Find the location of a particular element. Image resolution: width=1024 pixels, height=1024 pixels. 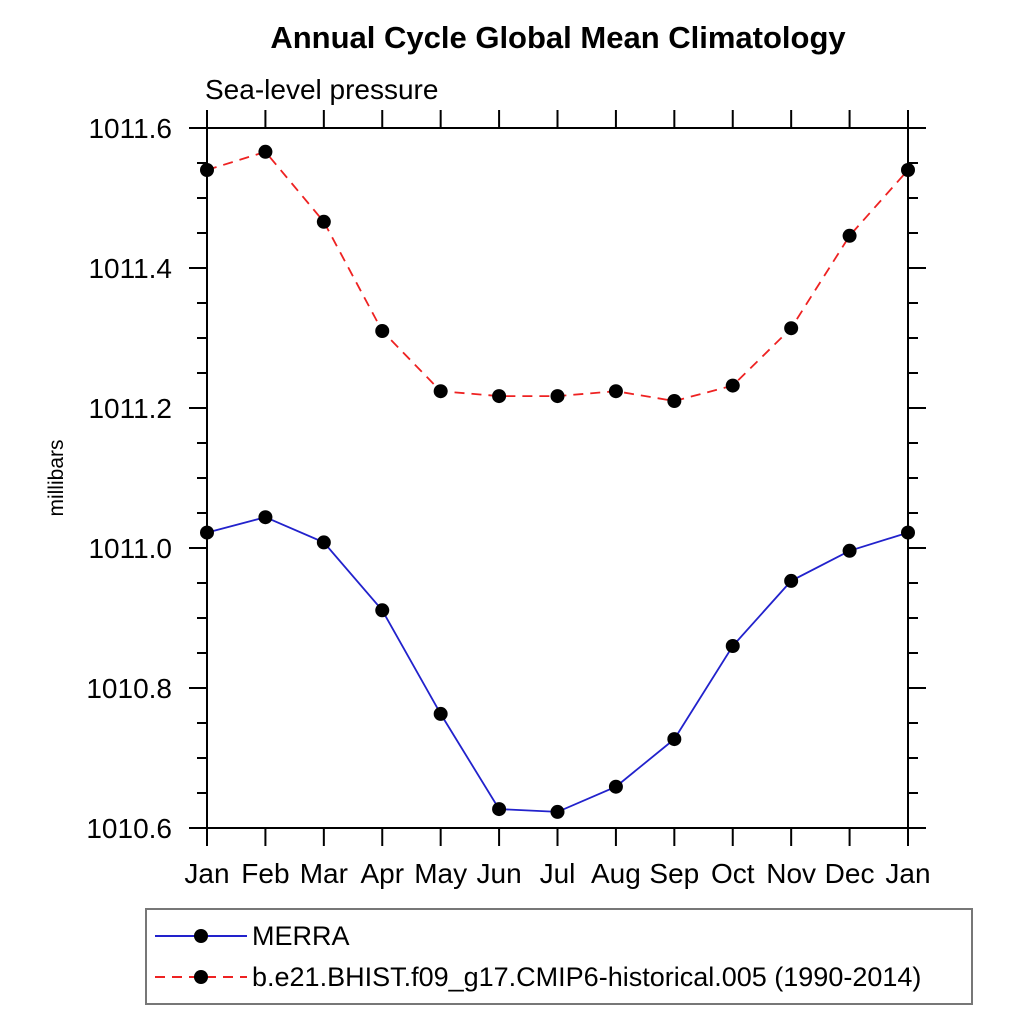

y-tick-label: 1010.6 is located at coordinates (129, 828).